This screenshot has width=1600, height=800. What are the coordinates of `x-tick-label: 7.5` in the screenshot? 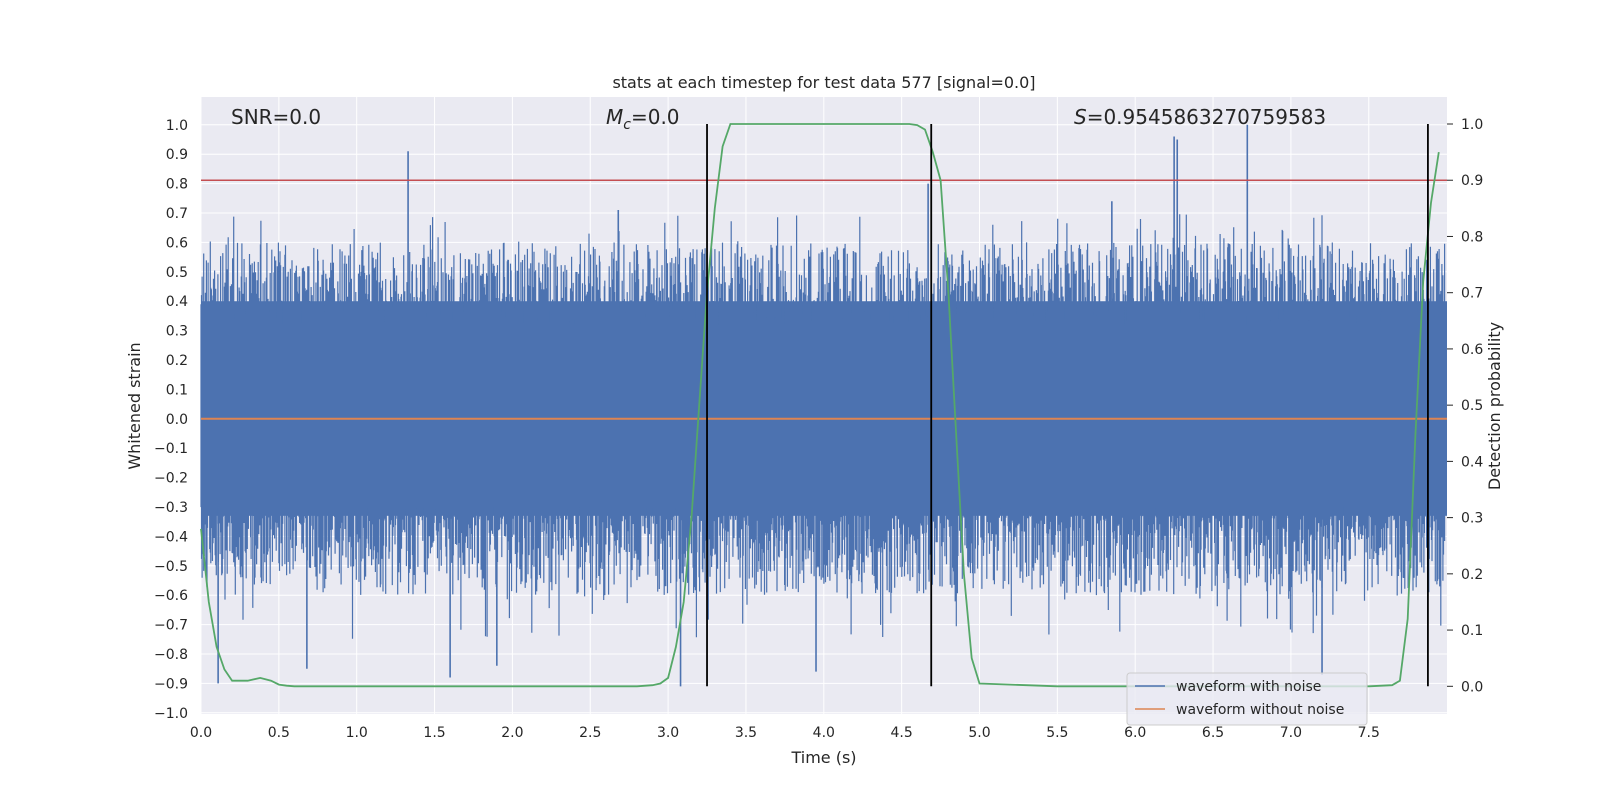 It's located at (1369, 733).